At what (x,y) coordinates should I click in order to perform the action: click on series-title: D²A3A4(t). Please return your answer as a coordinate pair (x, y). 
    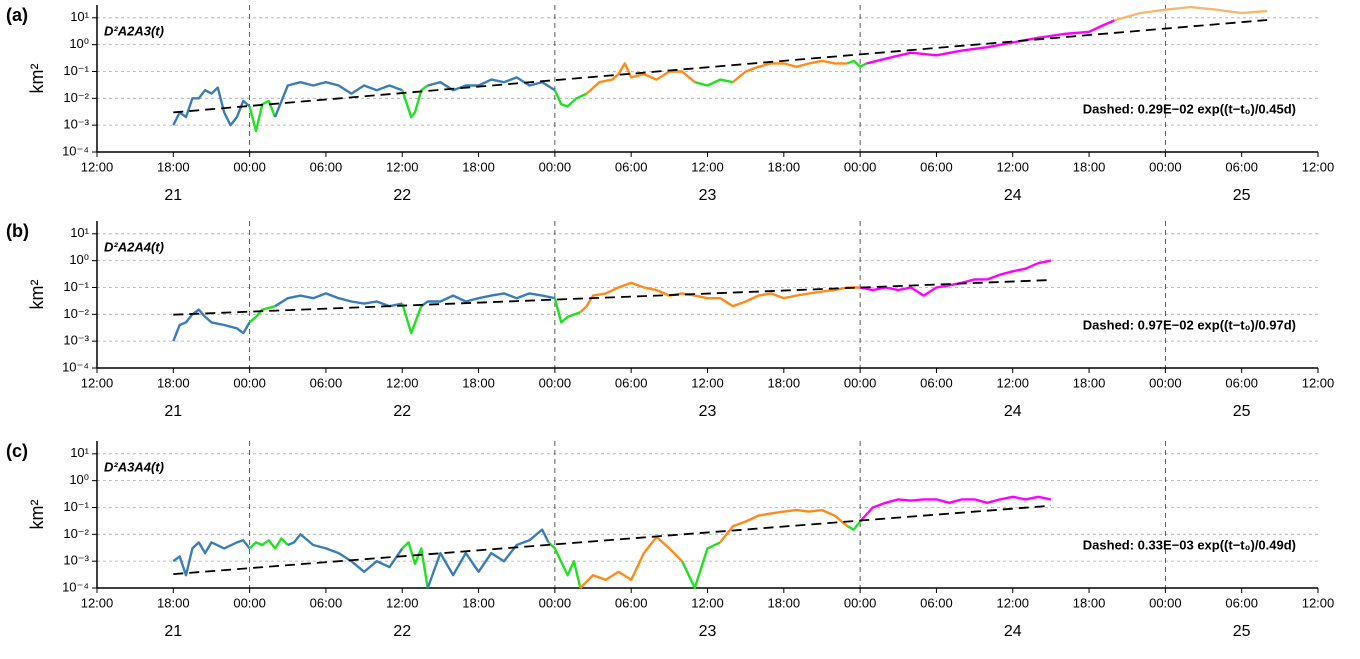
    Looking at the image, I should click on (134, 466).